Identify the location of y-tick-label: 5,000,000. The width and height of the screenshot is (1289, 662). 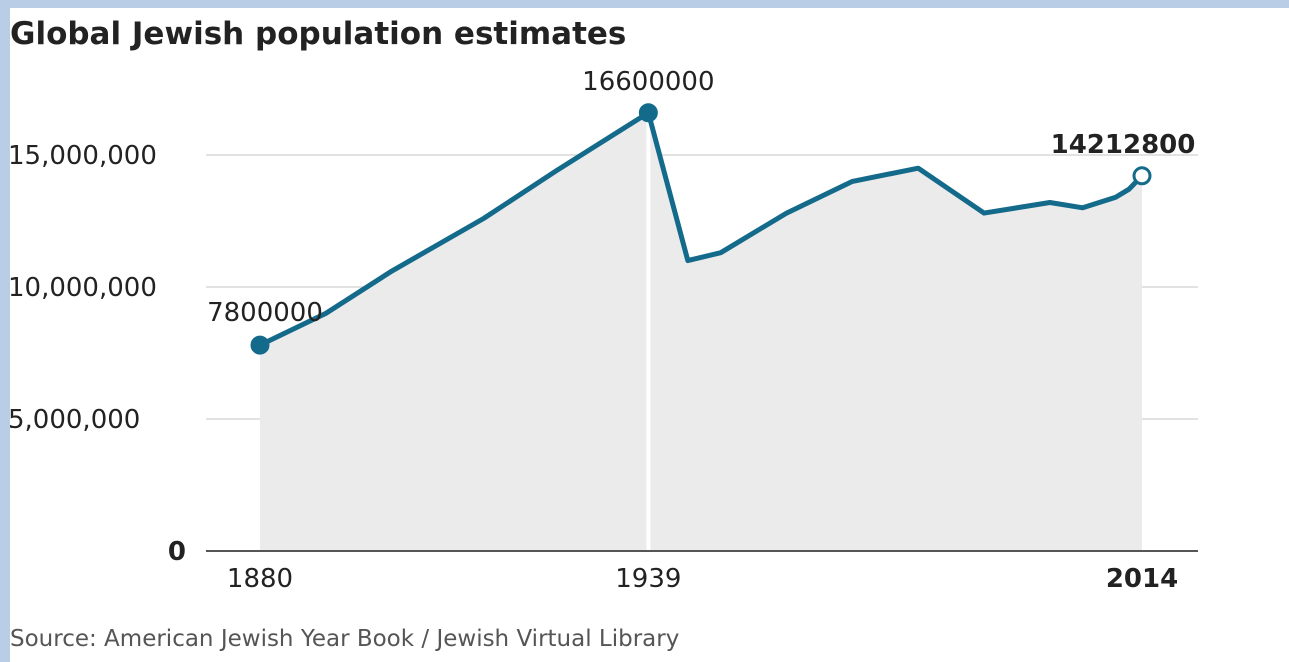
(75, 420).